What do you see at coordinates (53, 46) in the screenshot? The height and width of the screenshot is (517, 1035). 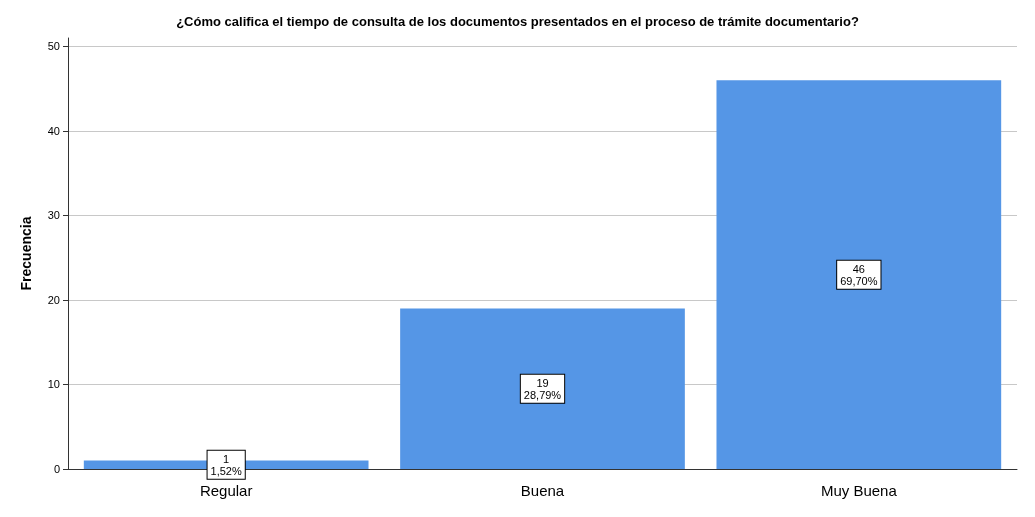 I see `y-tick-label: 50` at bounding box center [53, 46].